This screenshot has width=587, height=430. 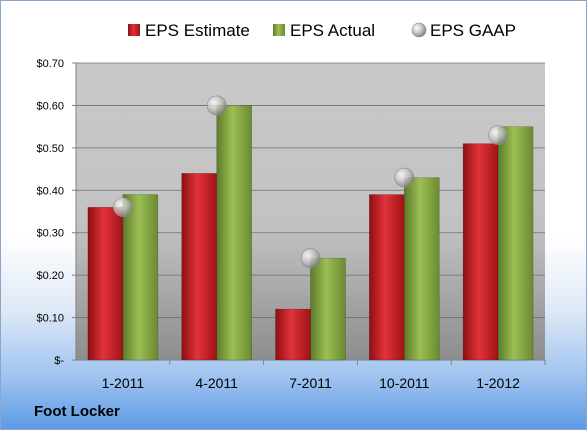 I want to click on x-tick-label: 4-2011, so click(x=216, y=383).